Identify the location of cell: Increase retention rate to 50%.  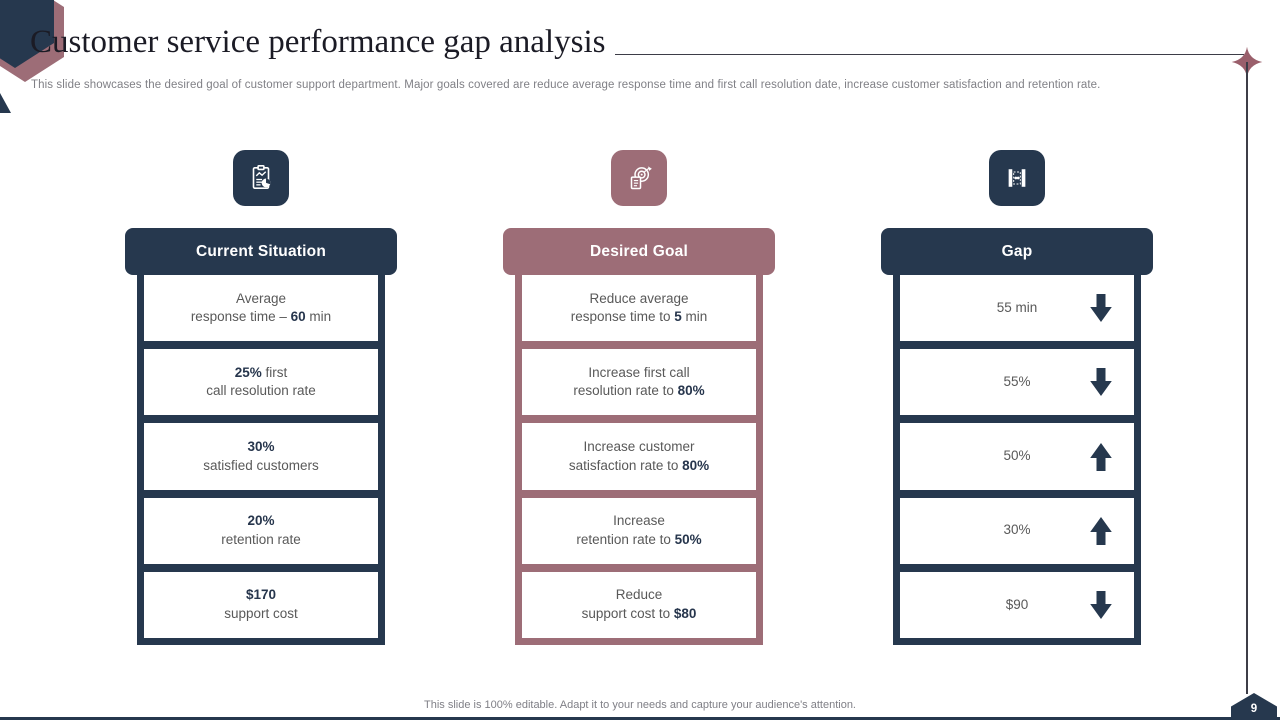
(639, 530).